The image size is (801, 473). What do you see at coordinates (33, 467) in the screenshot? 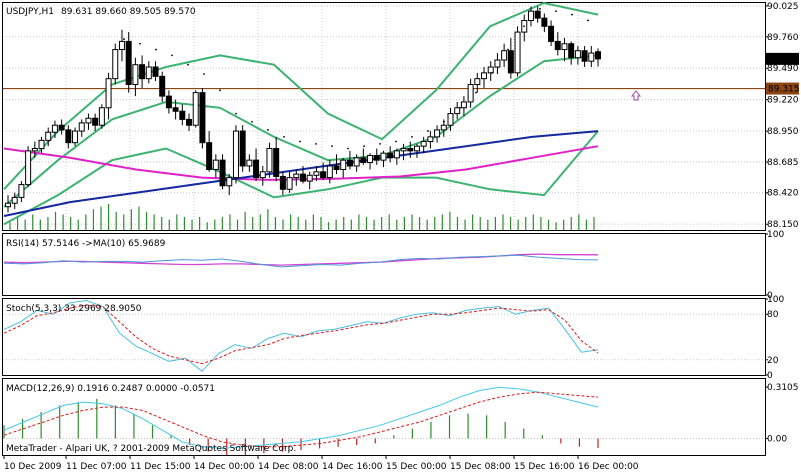
I see `time-axis-label: 10 Dec 2009` at bounding box center [33, 467].